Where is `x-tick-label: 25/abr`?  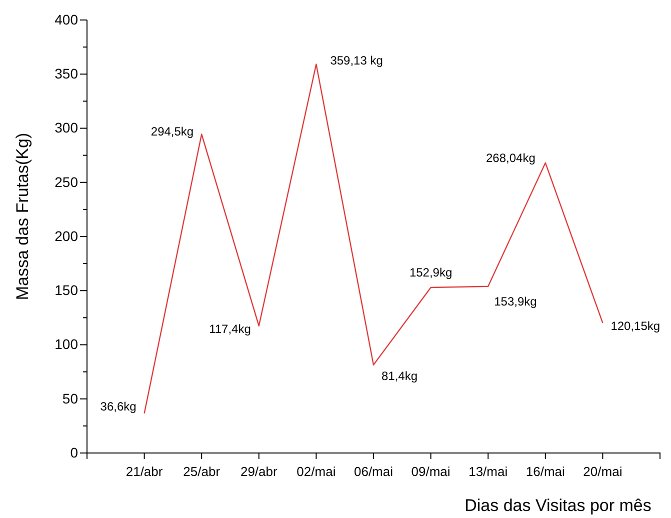
x-tick-label: 25/abr is located at coordinates (202, 472).